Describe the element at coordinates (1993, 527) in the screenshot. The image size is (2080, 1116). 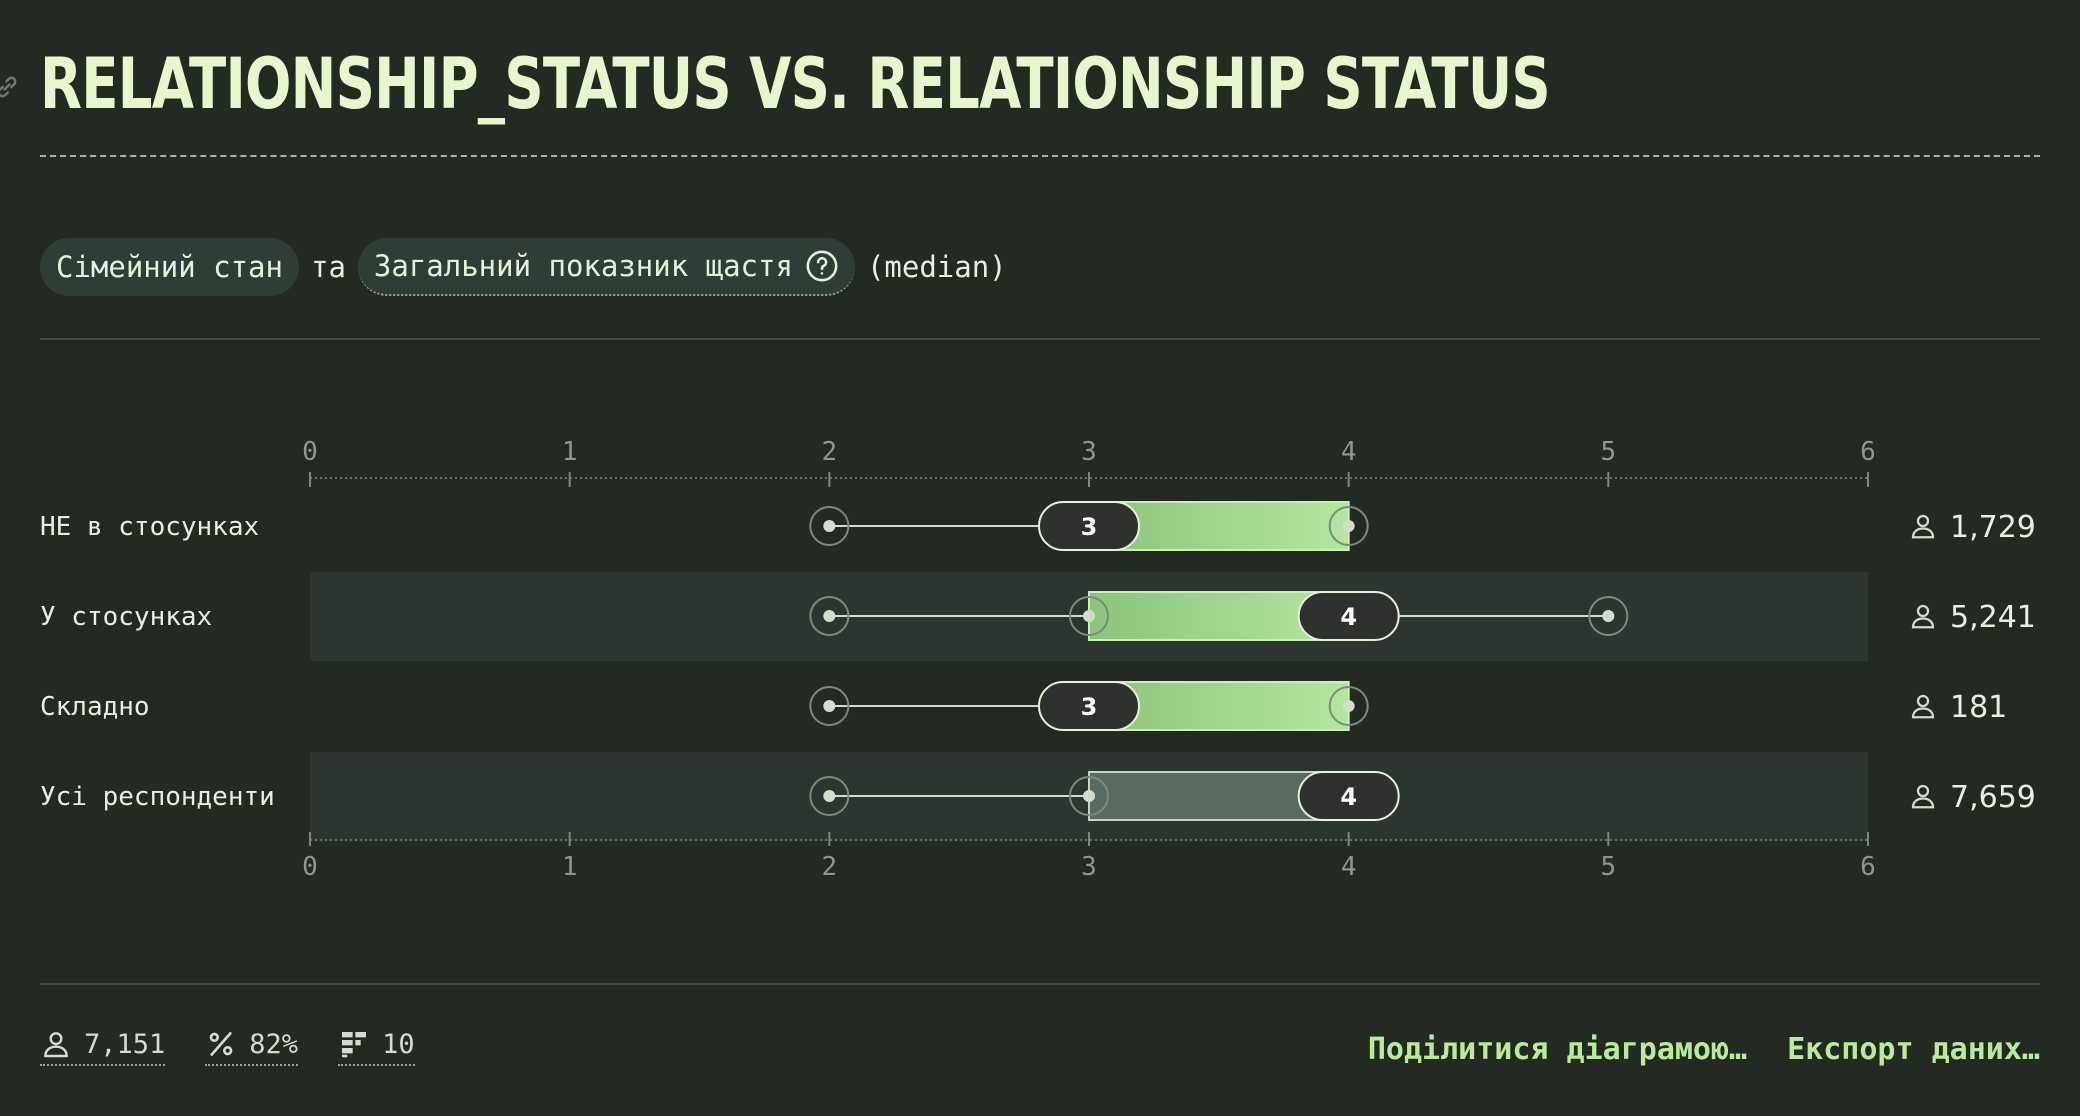
I see `respondent-count: 1,729` at that location.